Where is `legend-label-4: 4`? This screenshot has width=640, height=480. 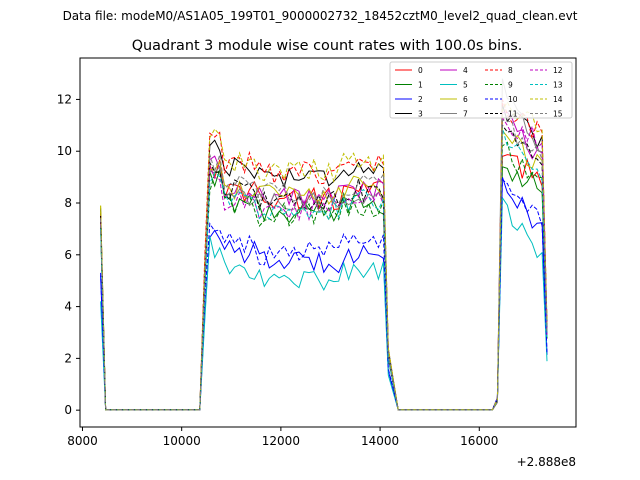
legend-label-4: 4 is located at coordinates (465, 70).